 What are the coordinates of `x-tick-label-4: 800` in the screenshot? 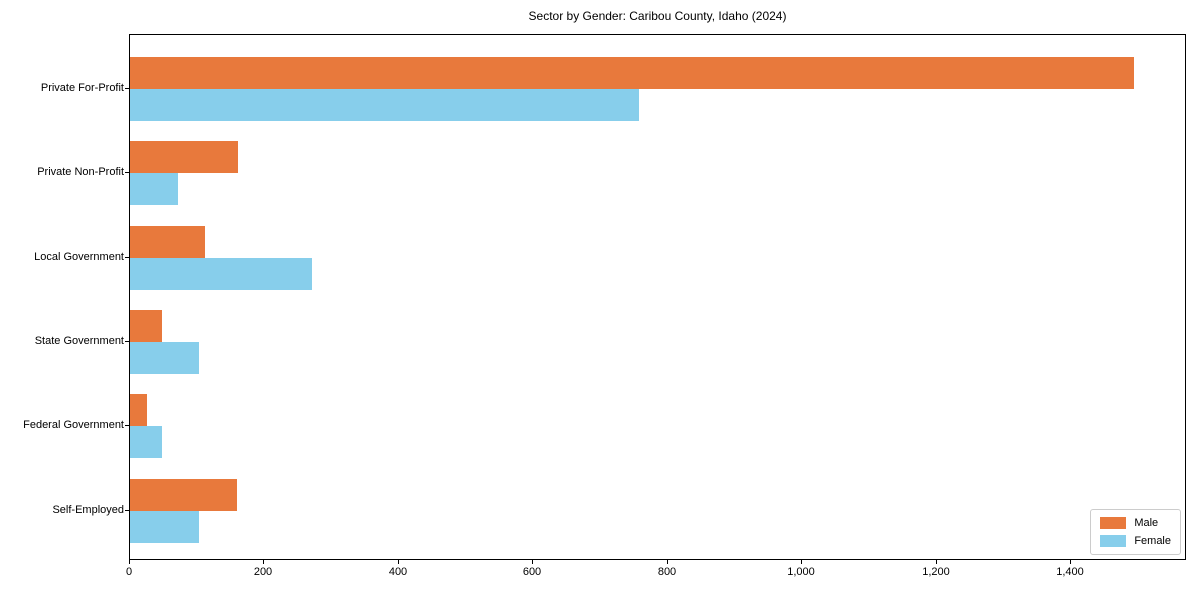 It's located at (667, 572).